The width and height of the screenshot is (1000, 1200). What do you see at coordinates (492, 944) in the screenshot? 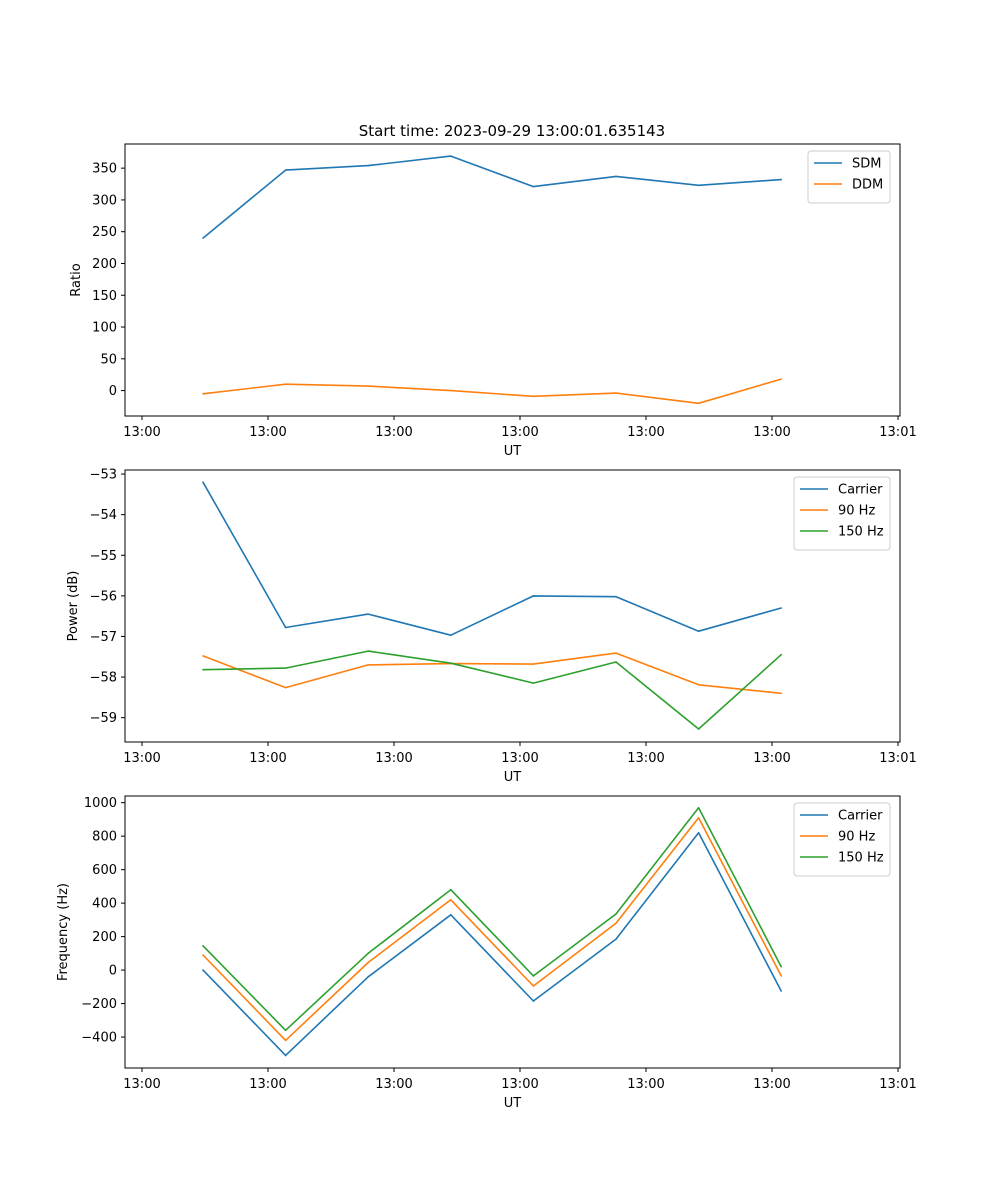
I see `series-line-carrier` at bounding box center [492, 944].